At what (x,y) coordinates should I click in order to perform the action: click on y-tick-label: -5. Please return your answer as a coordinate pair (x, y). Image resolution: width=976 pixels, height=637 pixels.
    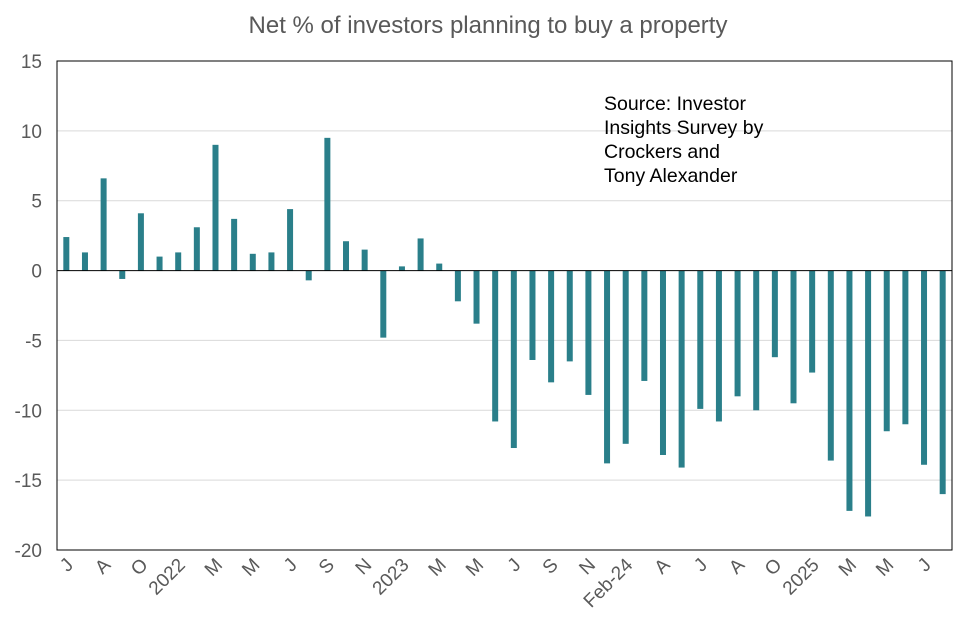
    Looking at the image, I should click on (33, 341).